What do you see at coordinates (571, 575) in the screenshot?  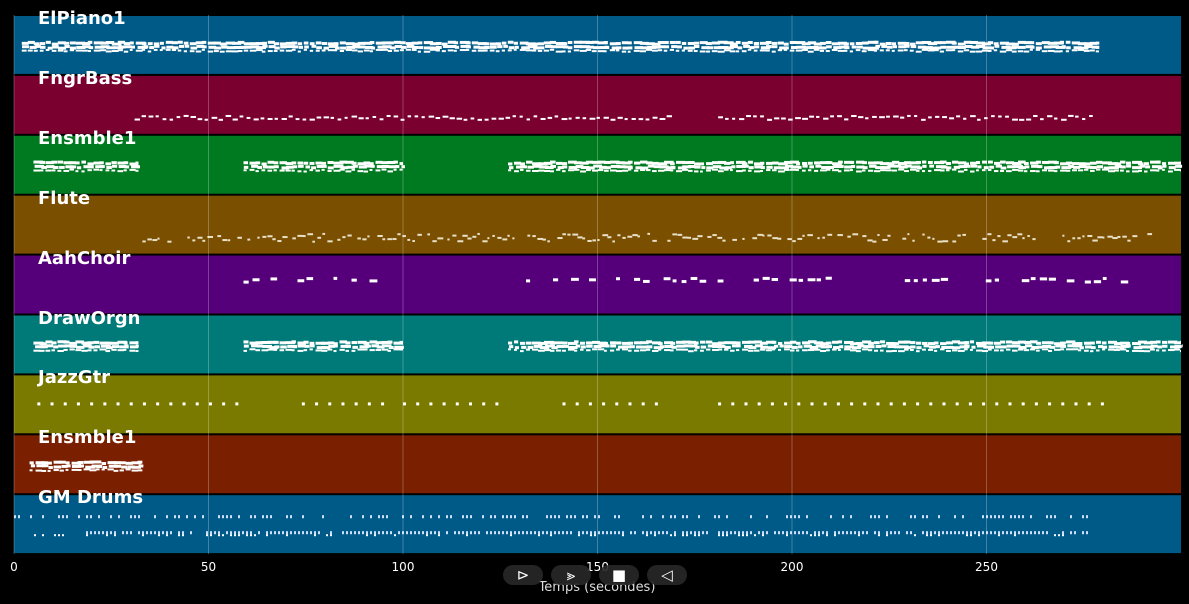 I see `next-button: ⪢` at bounding box center [571, 575].